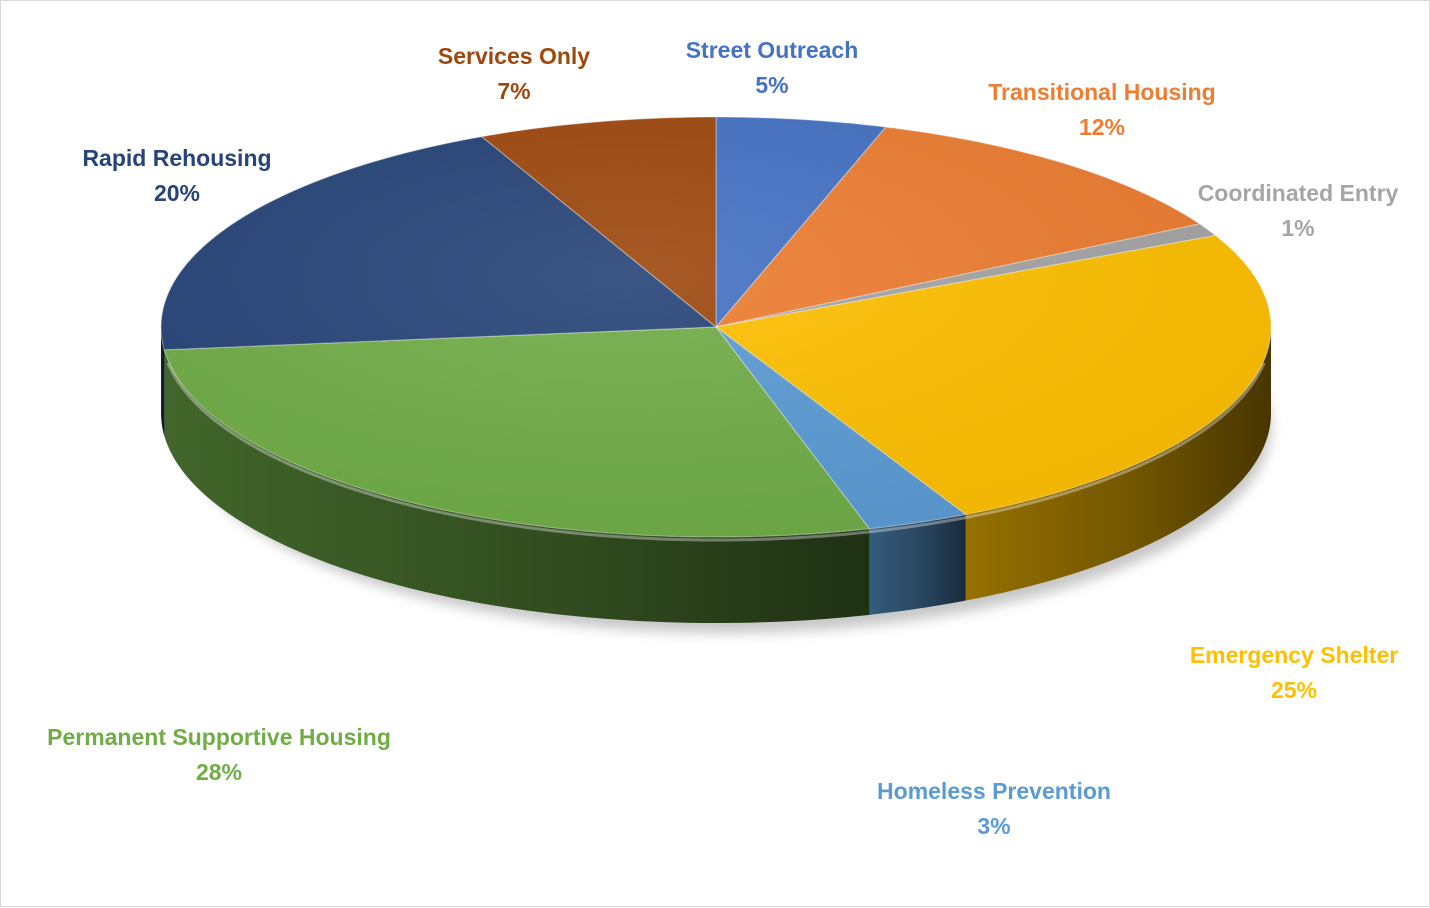 The width and height of the screenshot is (1430, 908). What do you see at coordinates (1102, 127) in the screenshot?
I see `data-label-value: 12%` at bounding box center [1102, 127].